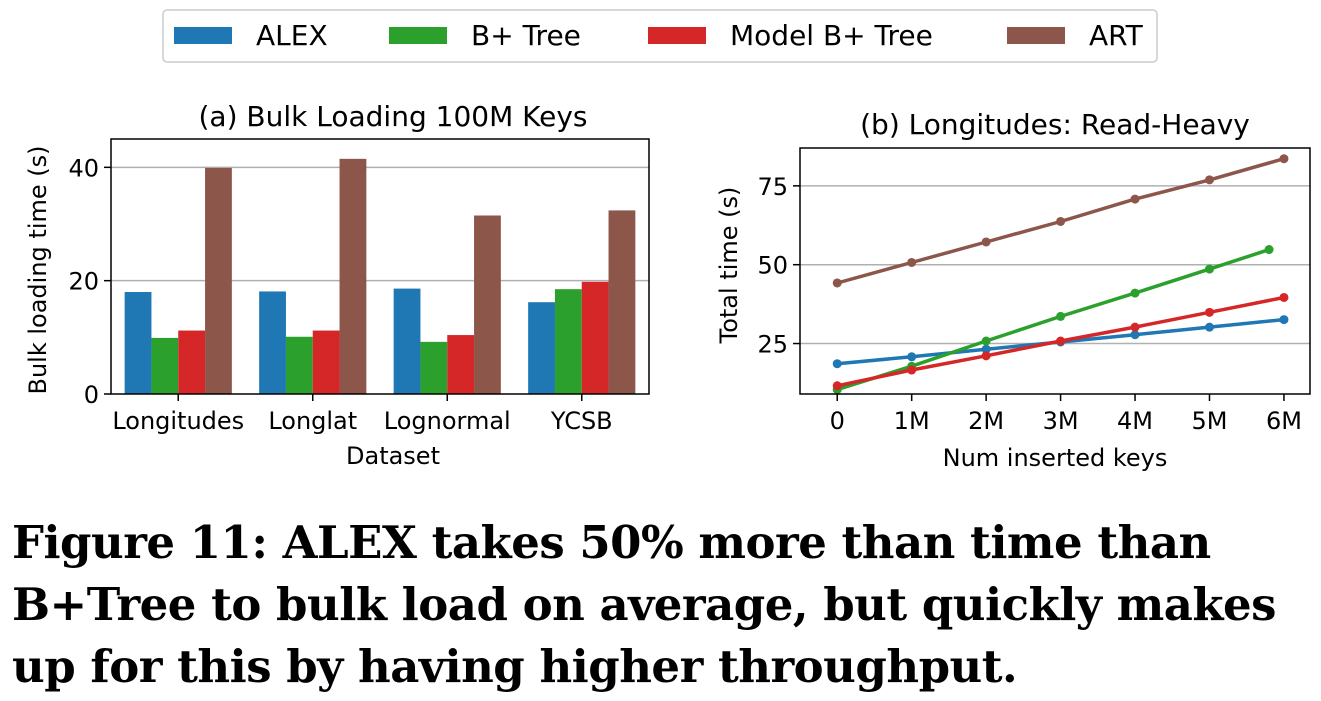 The image size is (1321, 701). I want to click on line-ytick-label: 25, so click(772, 345).